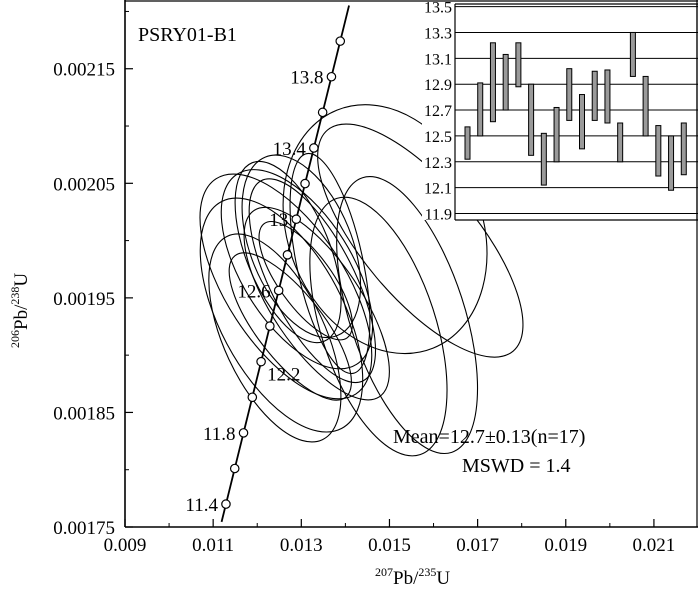 This screenshot has width=700, height=589. Describe the element at coordinates (213, 545) in the screenshot. I see `x-tick-label: 0.011` at that location.